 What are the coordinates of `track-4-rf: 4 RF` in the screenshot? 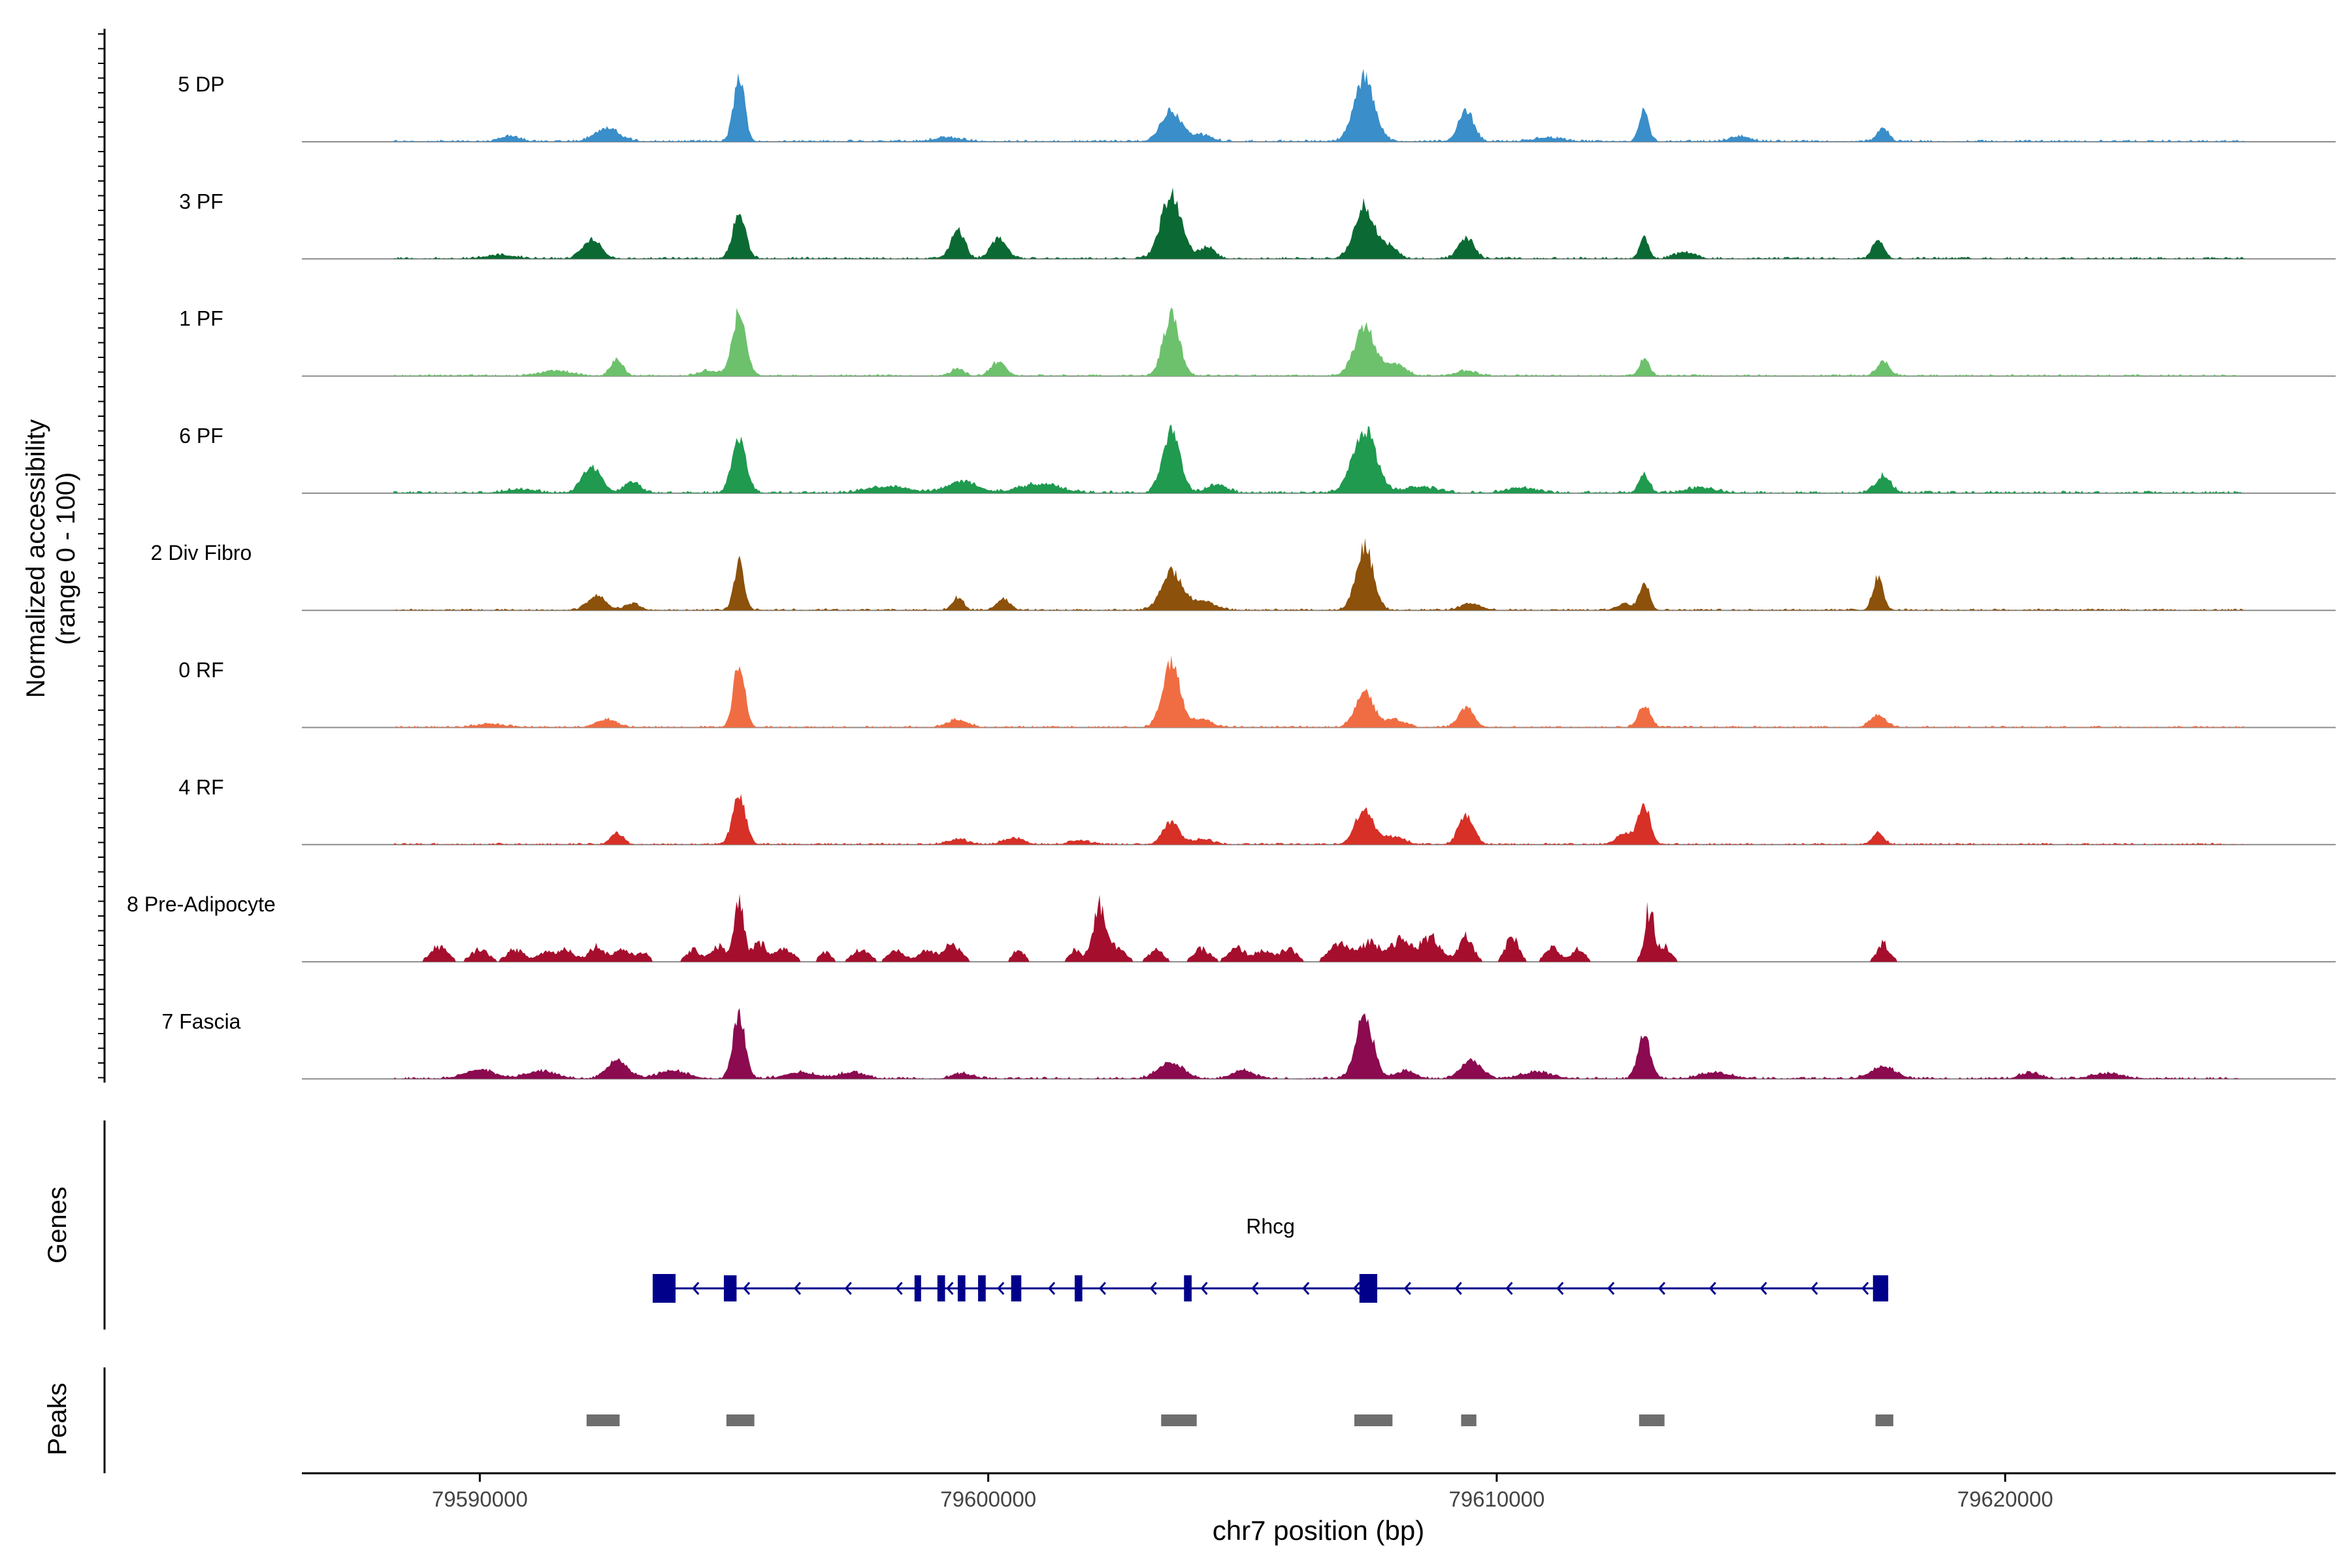 It's located at (1257, 810).